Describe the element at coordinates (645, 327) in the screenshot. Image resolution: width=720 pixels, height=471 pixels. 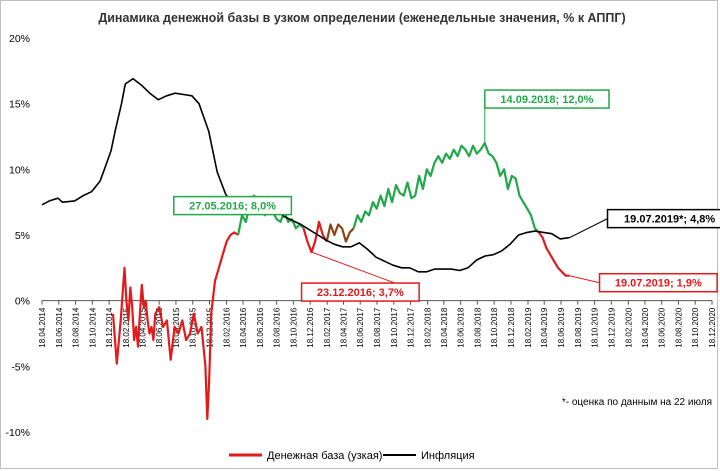
I see `x-tick-label: 18.04.2020` at that location.